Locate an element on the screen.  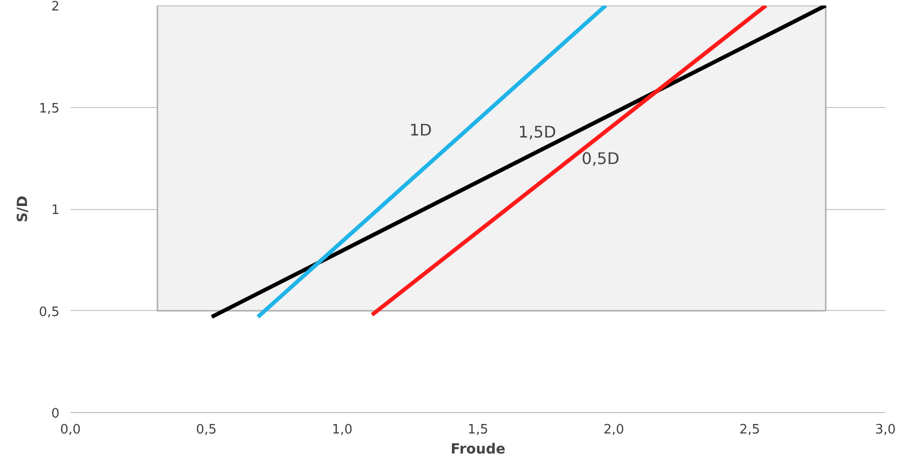
y-tick-label: 0,5 is located at coordinates (49, 312).